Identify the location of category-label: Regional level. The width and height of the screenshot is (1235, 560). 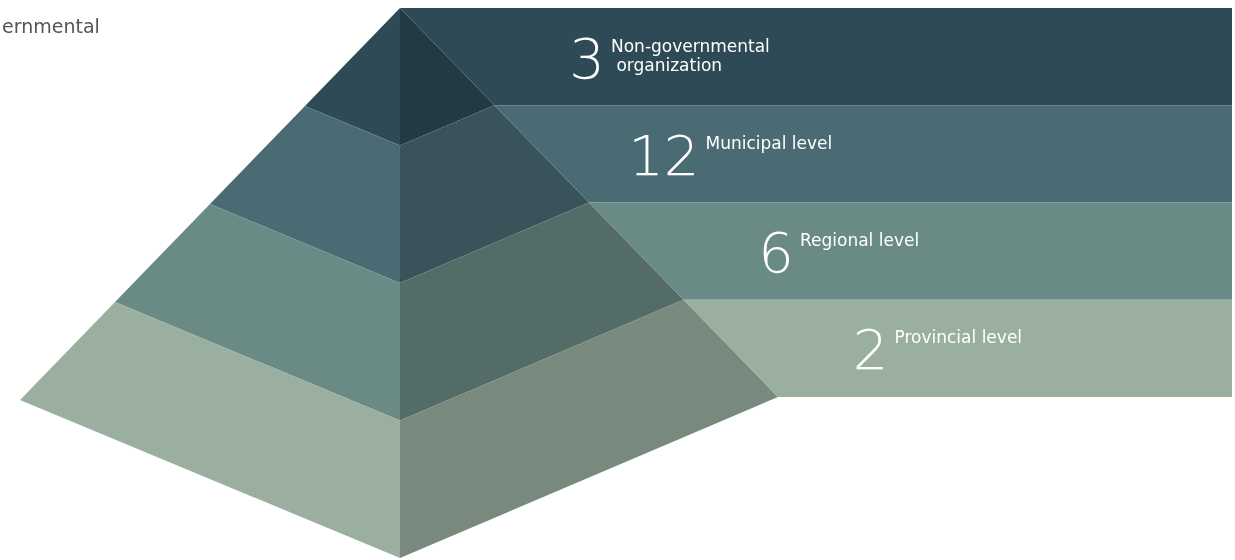
(860, 240).